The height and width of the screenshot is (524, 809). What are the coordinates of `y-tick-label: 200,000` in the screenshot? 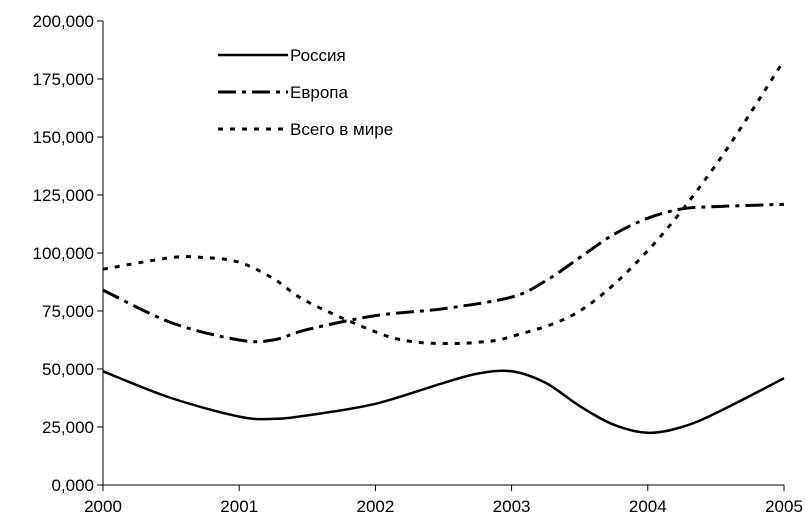 It's located at (63, 21).